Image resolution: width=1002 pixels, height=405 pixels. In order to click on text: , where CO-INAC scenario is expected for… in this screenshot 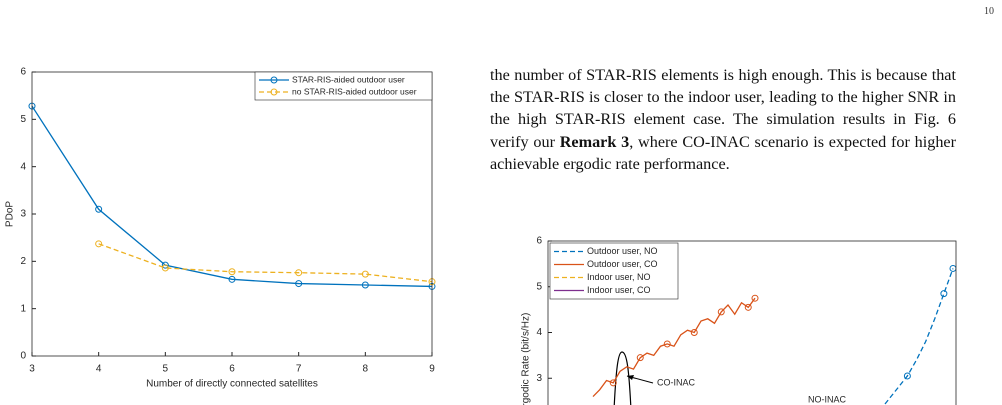, I will do `click(723, 152)`.